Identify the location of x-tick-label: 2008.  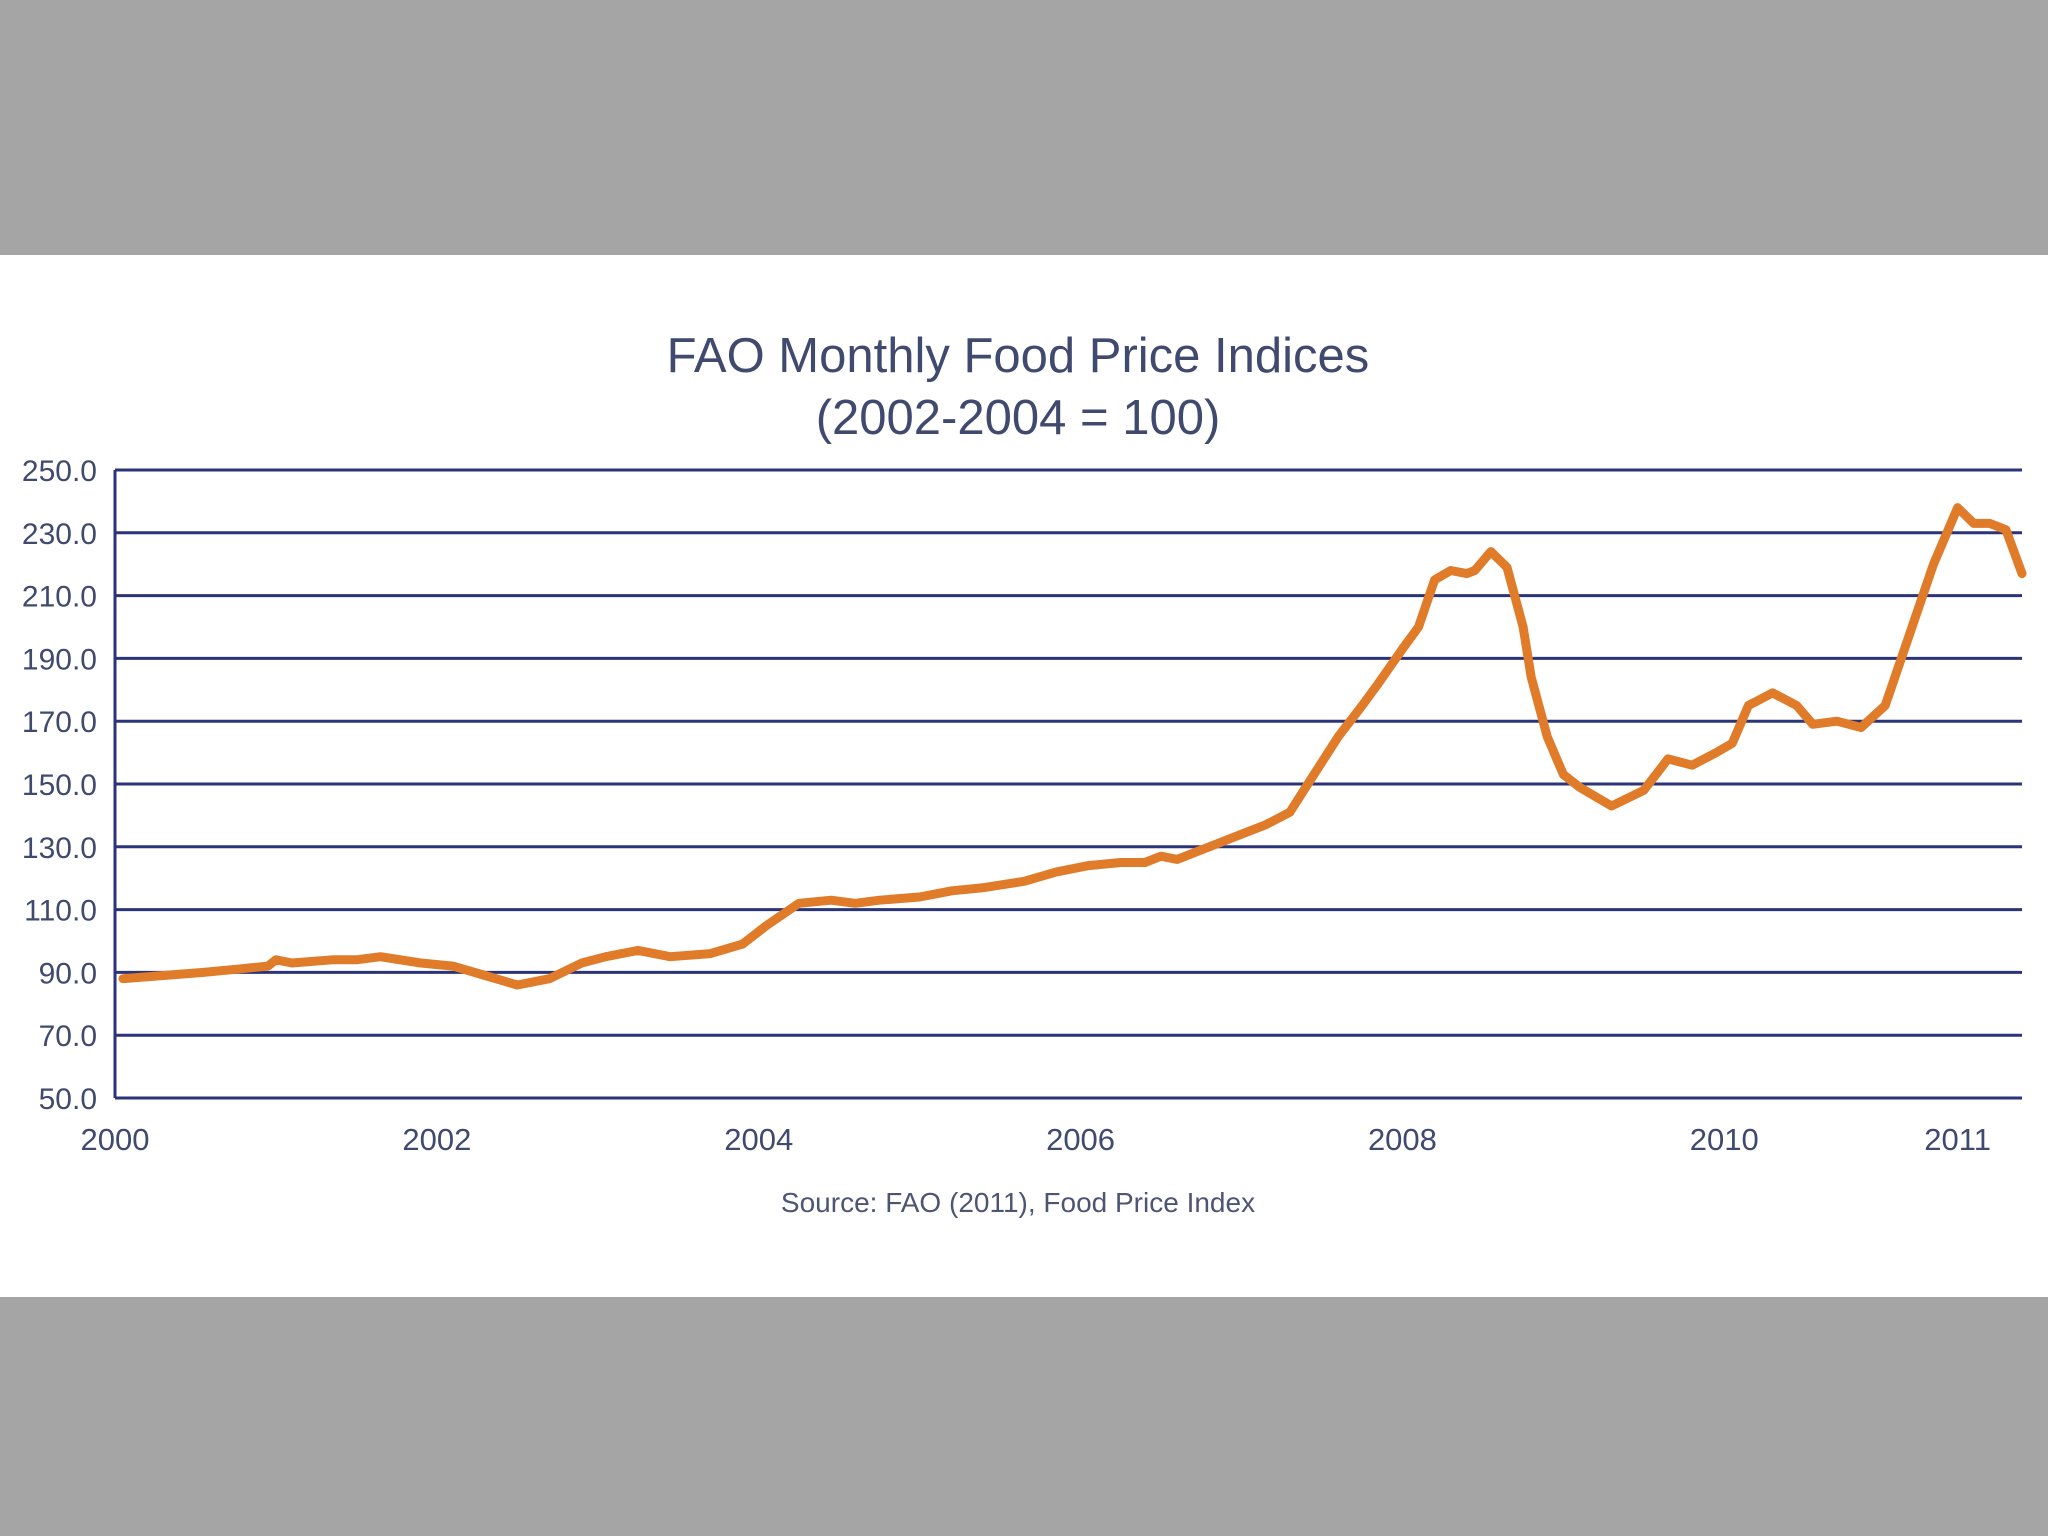
(1402, 1139).